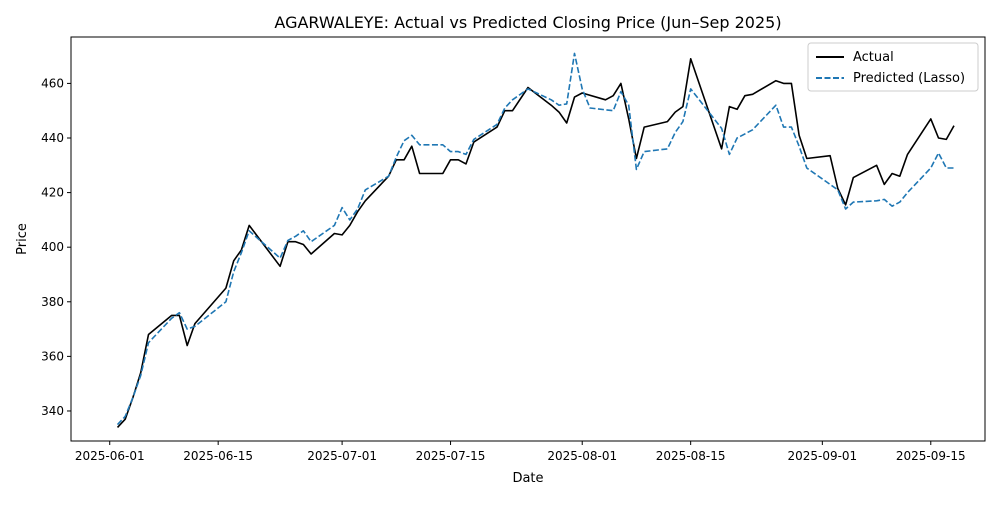 The height and width of the screenshot is (505, 1000). I want to click on y-tick-label: 460, so click(52, 83).